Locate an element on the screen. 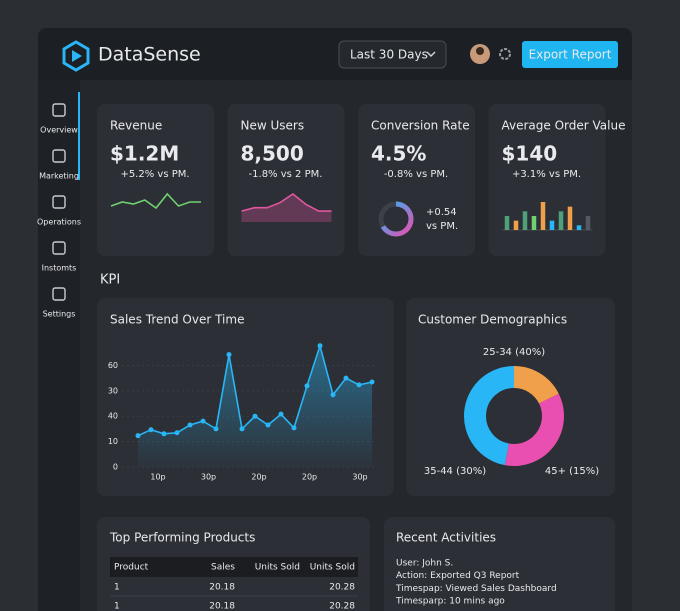 The height and width of the screenshot is (611, 680). table-cell: 20.18 is located at coordinates (222, 588).